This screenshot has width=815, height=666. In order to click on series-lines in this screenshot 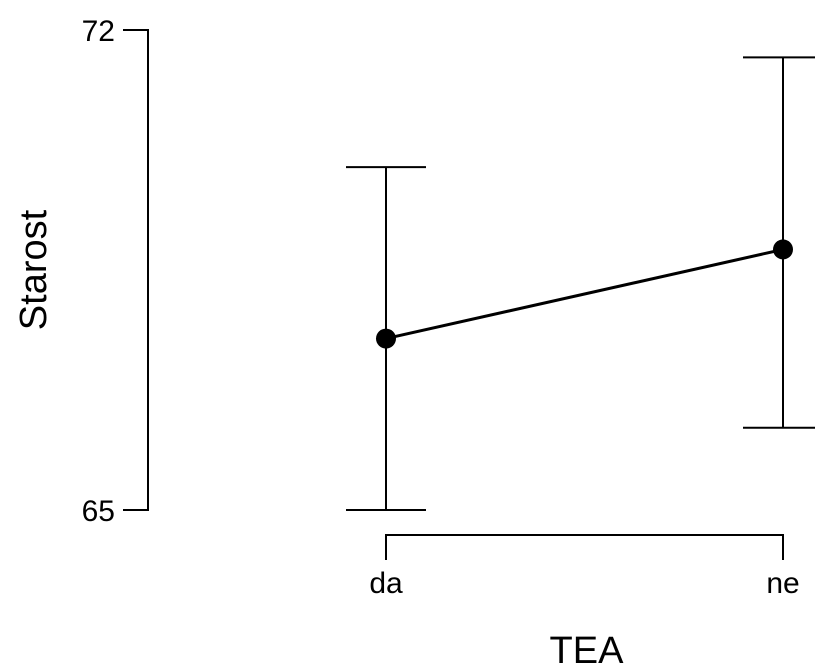, I will do `click(584, 294)`.